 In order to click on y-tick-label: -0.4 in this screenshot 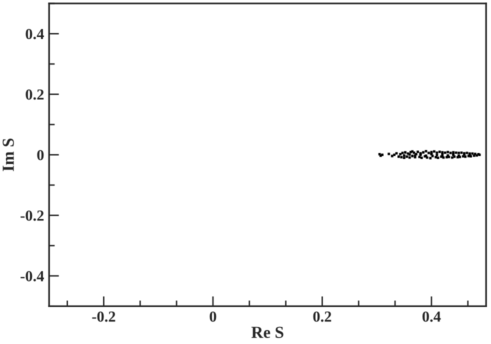, I will do `click(32, 276)`.